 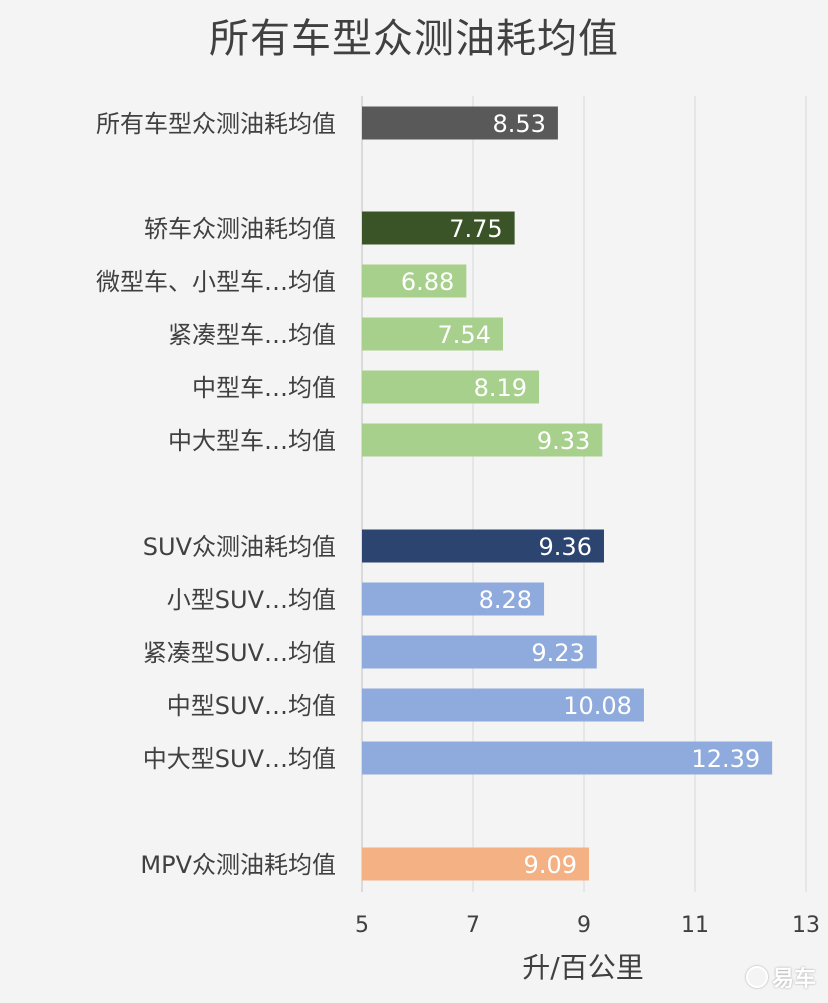 I want to click on category-label: 小型SUV…均值, so click(x=251, y=600).